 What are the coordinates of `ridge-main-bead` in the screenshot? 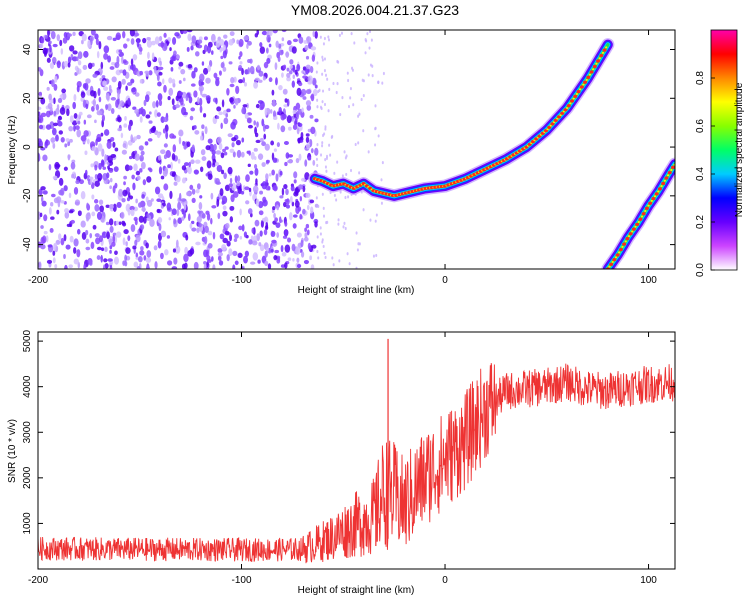 It's located at (585, 82).